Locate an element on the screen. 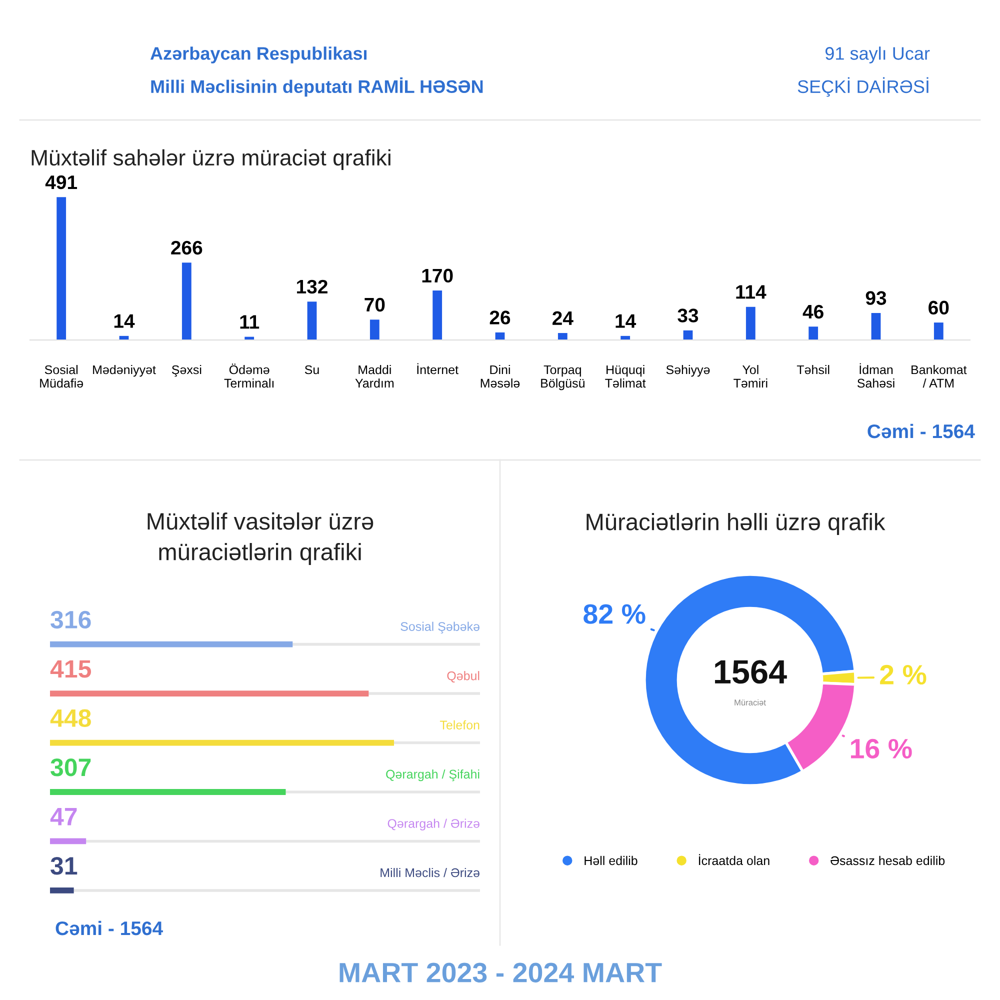  data-label: 170 is located at coordinates (437, 275).